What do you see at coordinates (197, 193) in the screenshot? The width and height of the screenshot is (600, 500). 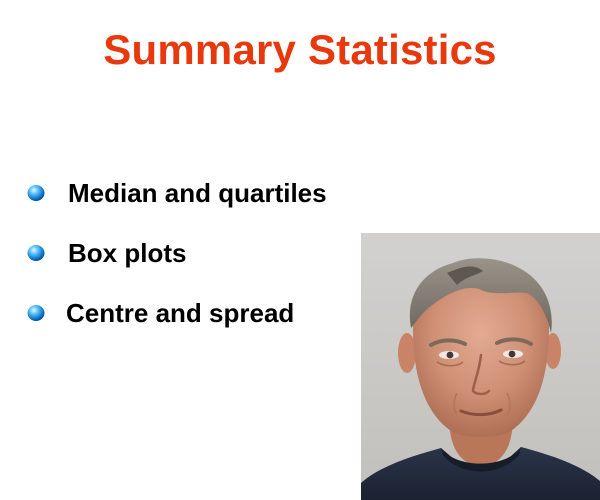 I see `bullet-label: Median and quartiles` at bounding box center [197, 193].